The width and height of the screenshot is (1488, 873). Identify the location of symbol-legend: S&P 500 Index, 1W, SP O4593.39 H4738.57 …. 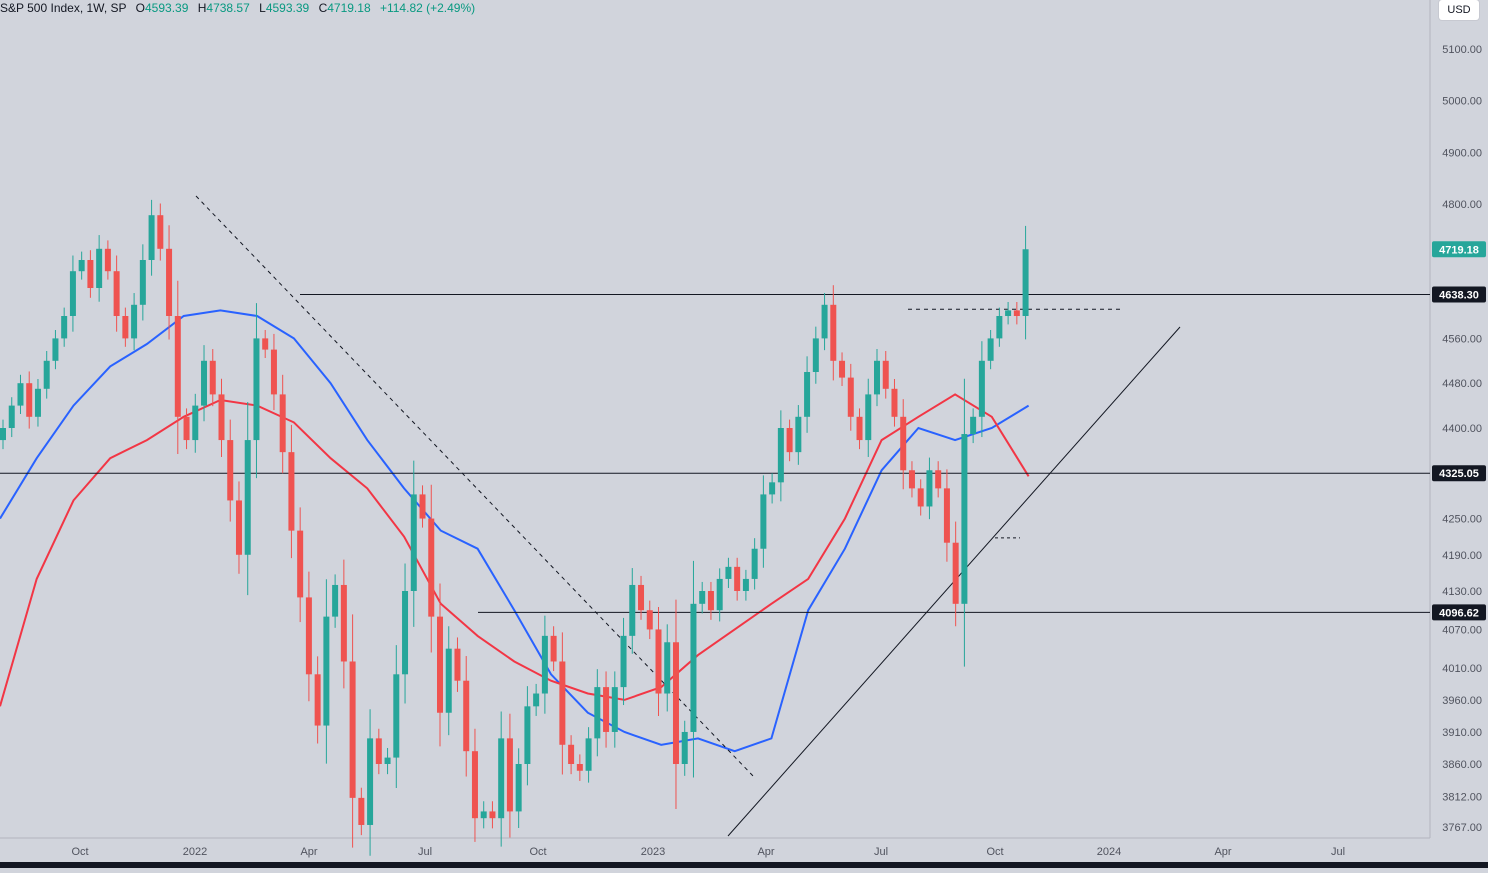
(237, 8).